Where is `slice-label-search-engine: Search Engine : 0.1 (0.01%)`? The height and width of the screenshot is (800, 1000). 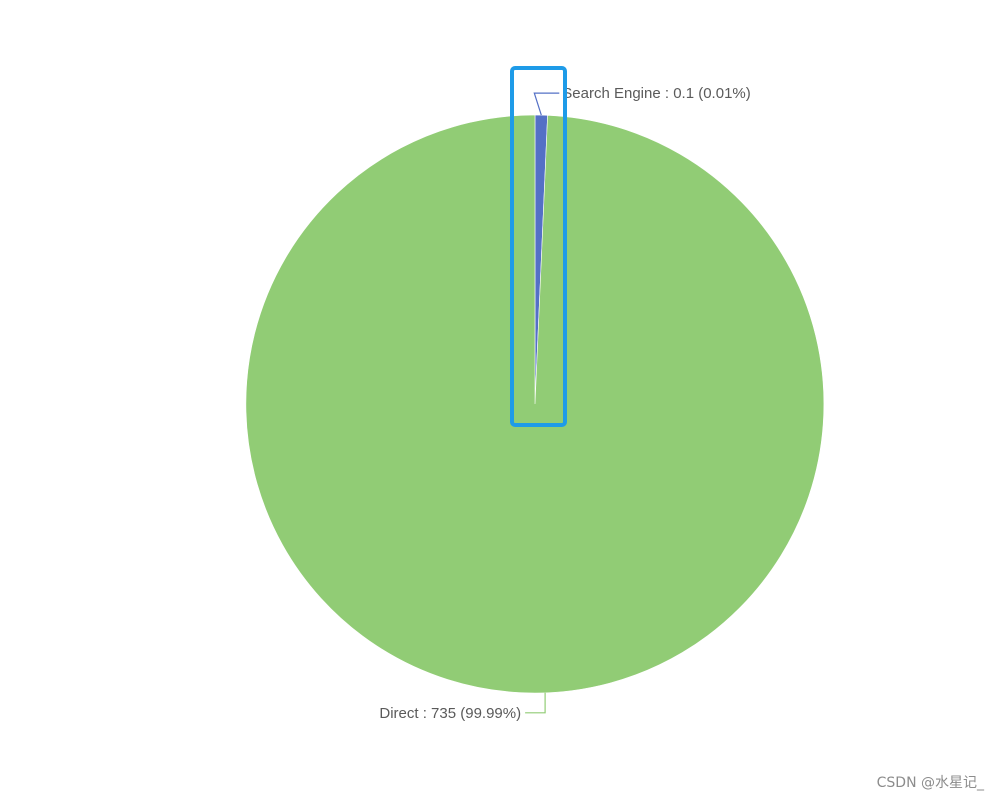 slice-label-search-engine: Search Engine : 0.1 (0.01%) is located at coordinates (656, 93).